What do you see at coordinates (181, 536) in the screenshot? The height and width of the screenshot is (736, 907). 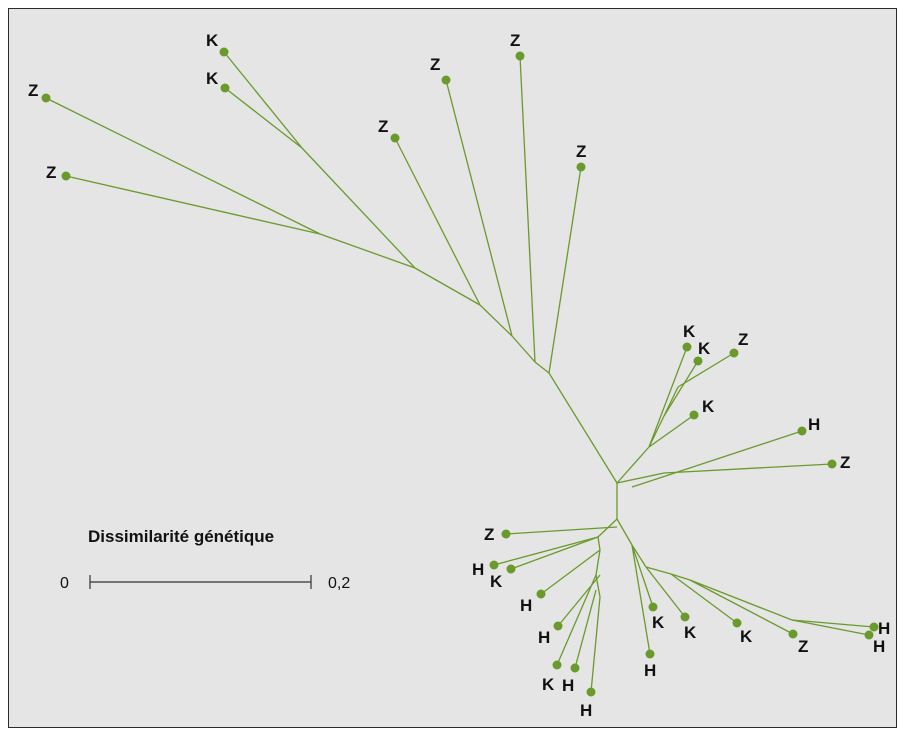 I see `scale-bar-title: Dissimilarité génétique` at bounding box center [181, 536].